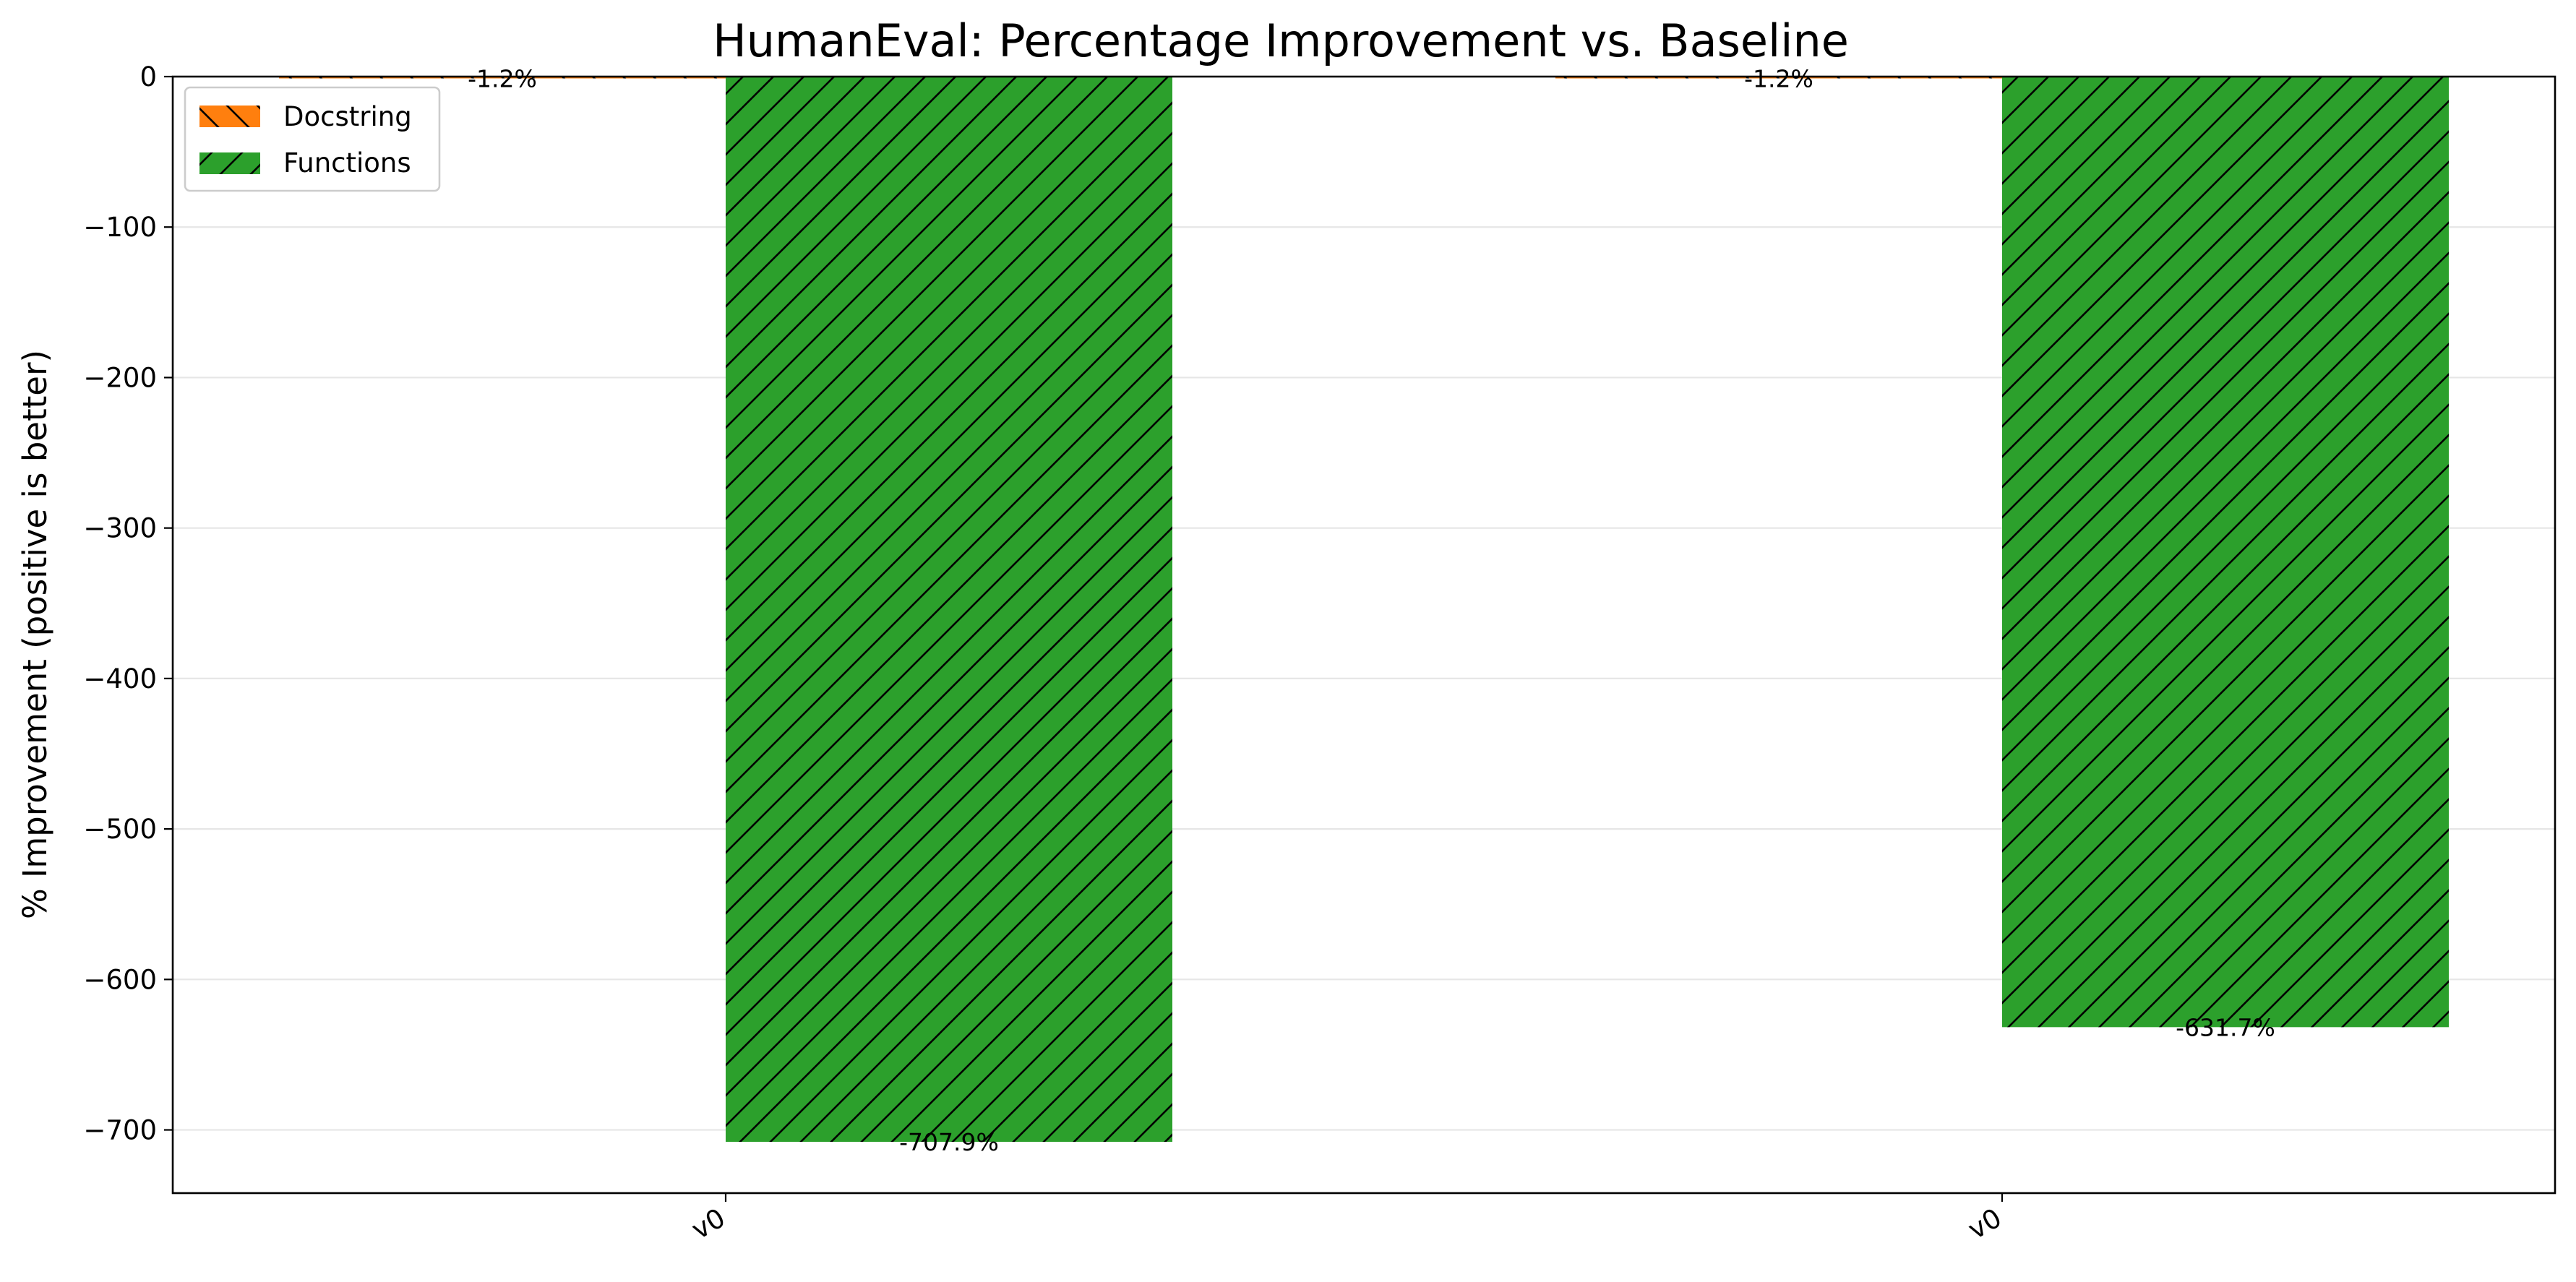 The height and width of the screenshot is (1282, 2576). I want to click on legend-label-docstring: Docstring, so click(348, 116).